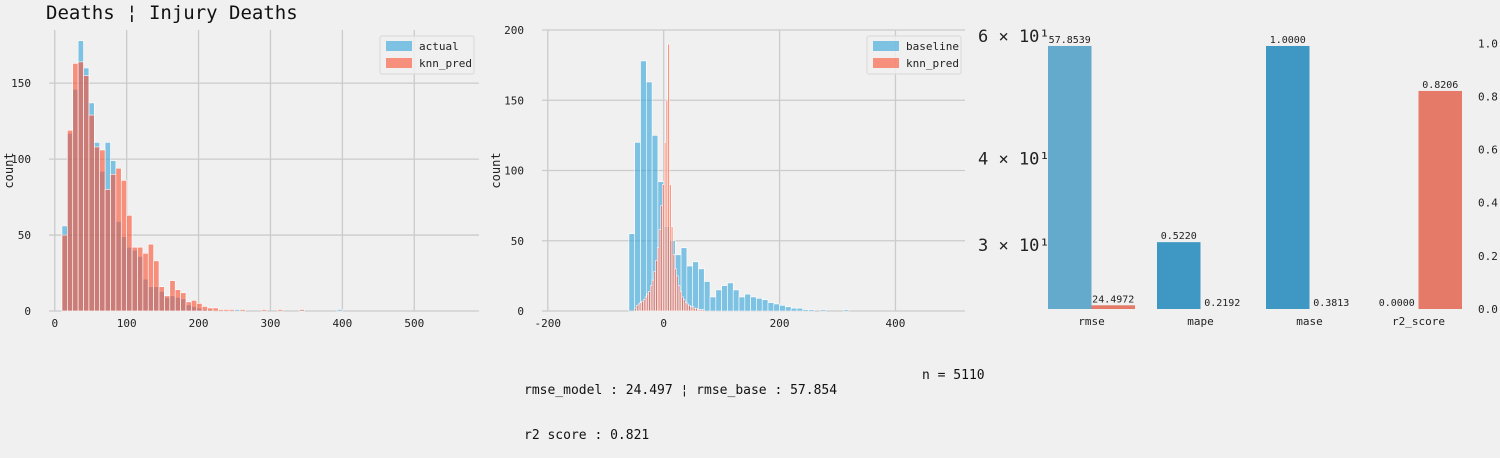 The image size is (1500, 458). Describe the element at coordinates (1070, 177) in the screenshot. I see `bar-baseline-rmse` at that location.